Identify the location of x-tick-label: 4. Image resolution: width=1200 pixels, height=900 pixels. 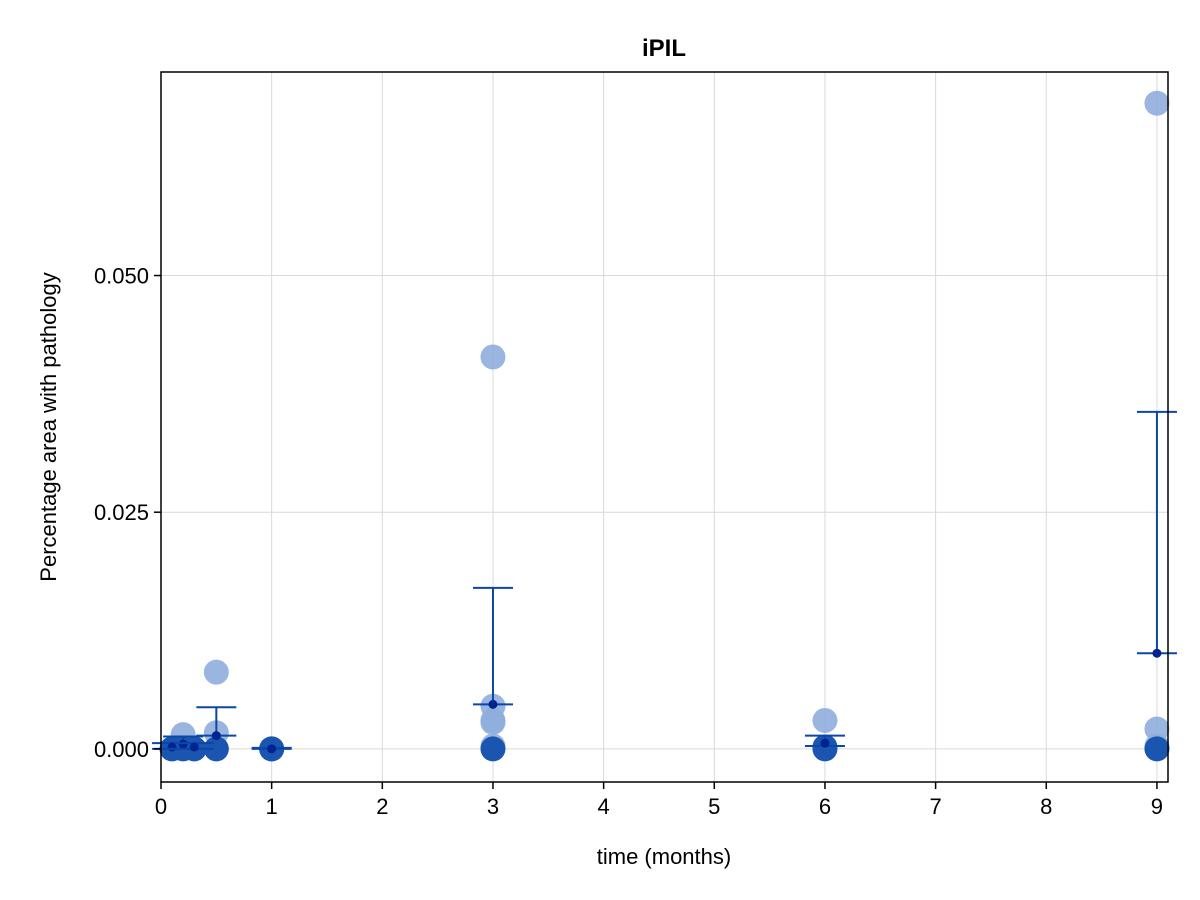
(604, 806).